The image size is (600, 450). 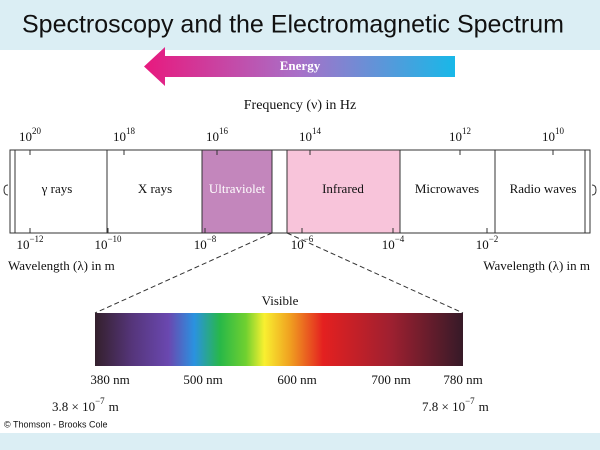 I want to click on frequency-tick-label: 1016, so click(x=217, y=135).